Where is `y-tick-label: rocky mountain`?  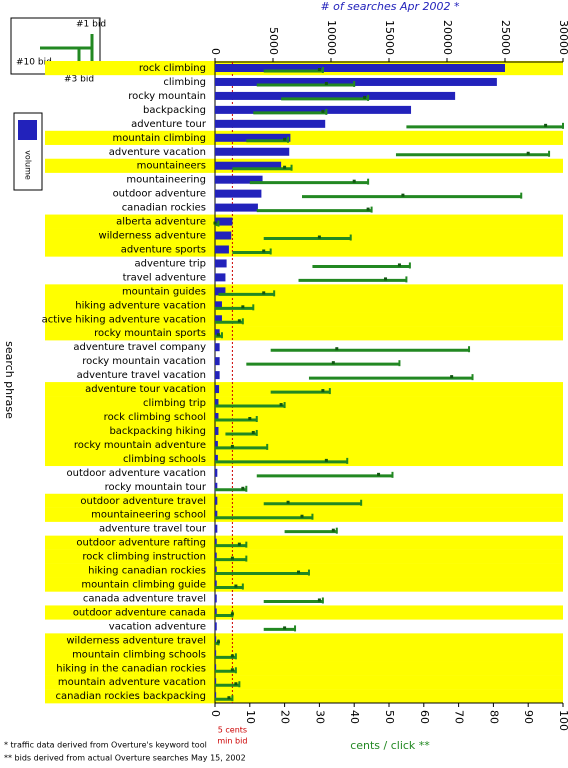
y-tick-label: rocky mountain is located at coordinates (167, 96).